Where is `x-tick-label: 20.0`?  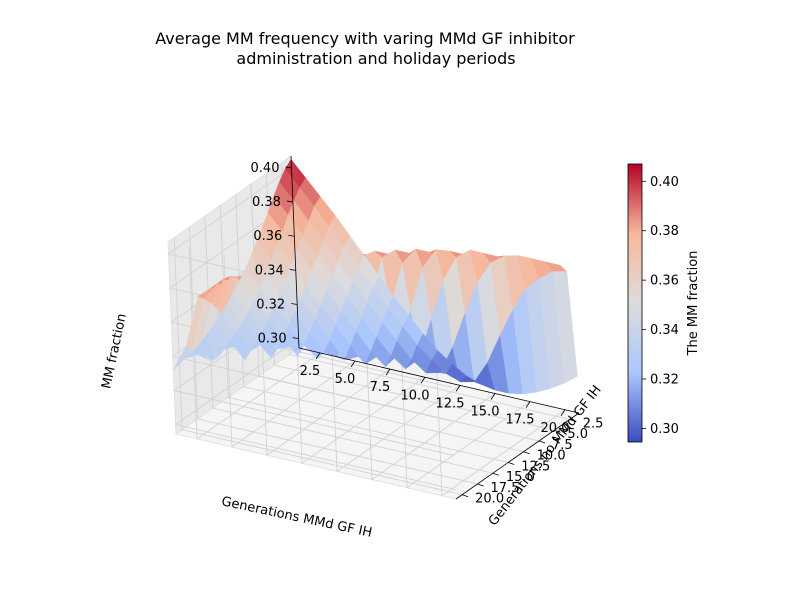 x-tick-label: 20.0 is located at coordinates (555, 428).